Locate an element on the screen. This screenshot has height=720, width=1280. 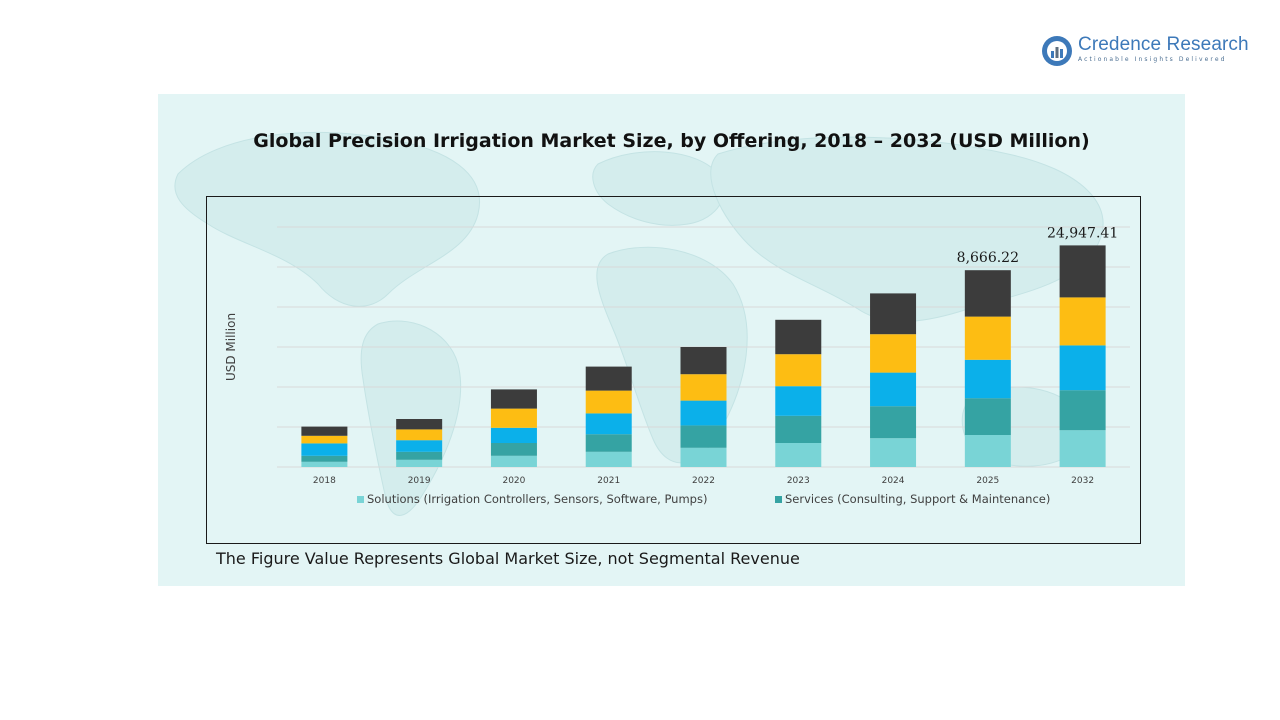
bar-segment-2019-s5 is located at coordinates (419, 424).